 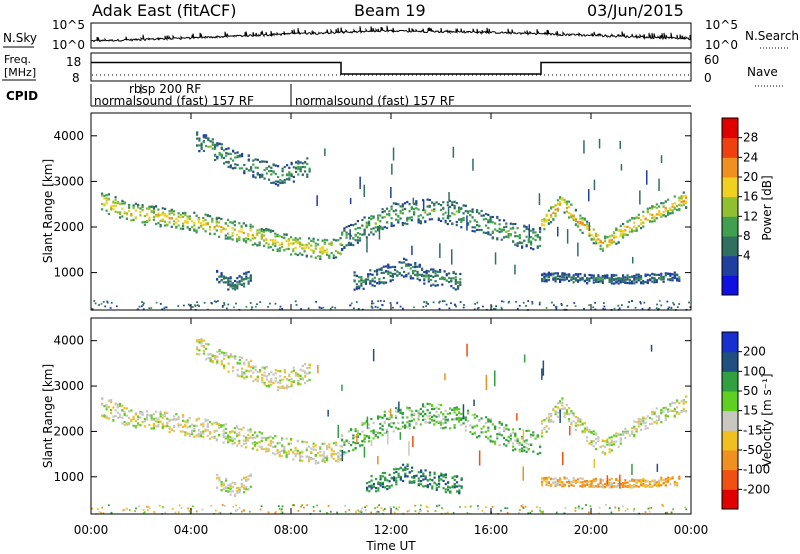 I want to click on colorbar-tick-label: 8, so click(x=747, y=236).